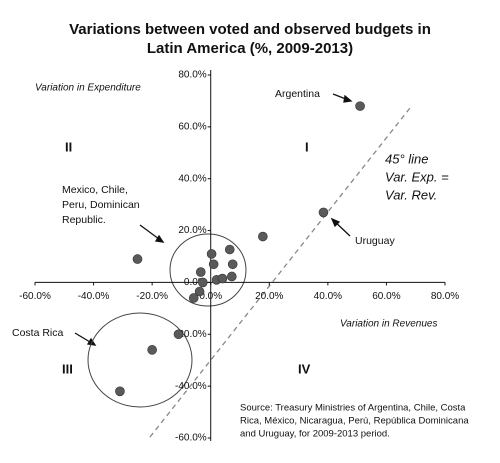 The image size is (500, 463). Describe the element at coordinates (88, 88) in the screenshot. I see `y-axis-title: Variation in Expenditure` at that location.